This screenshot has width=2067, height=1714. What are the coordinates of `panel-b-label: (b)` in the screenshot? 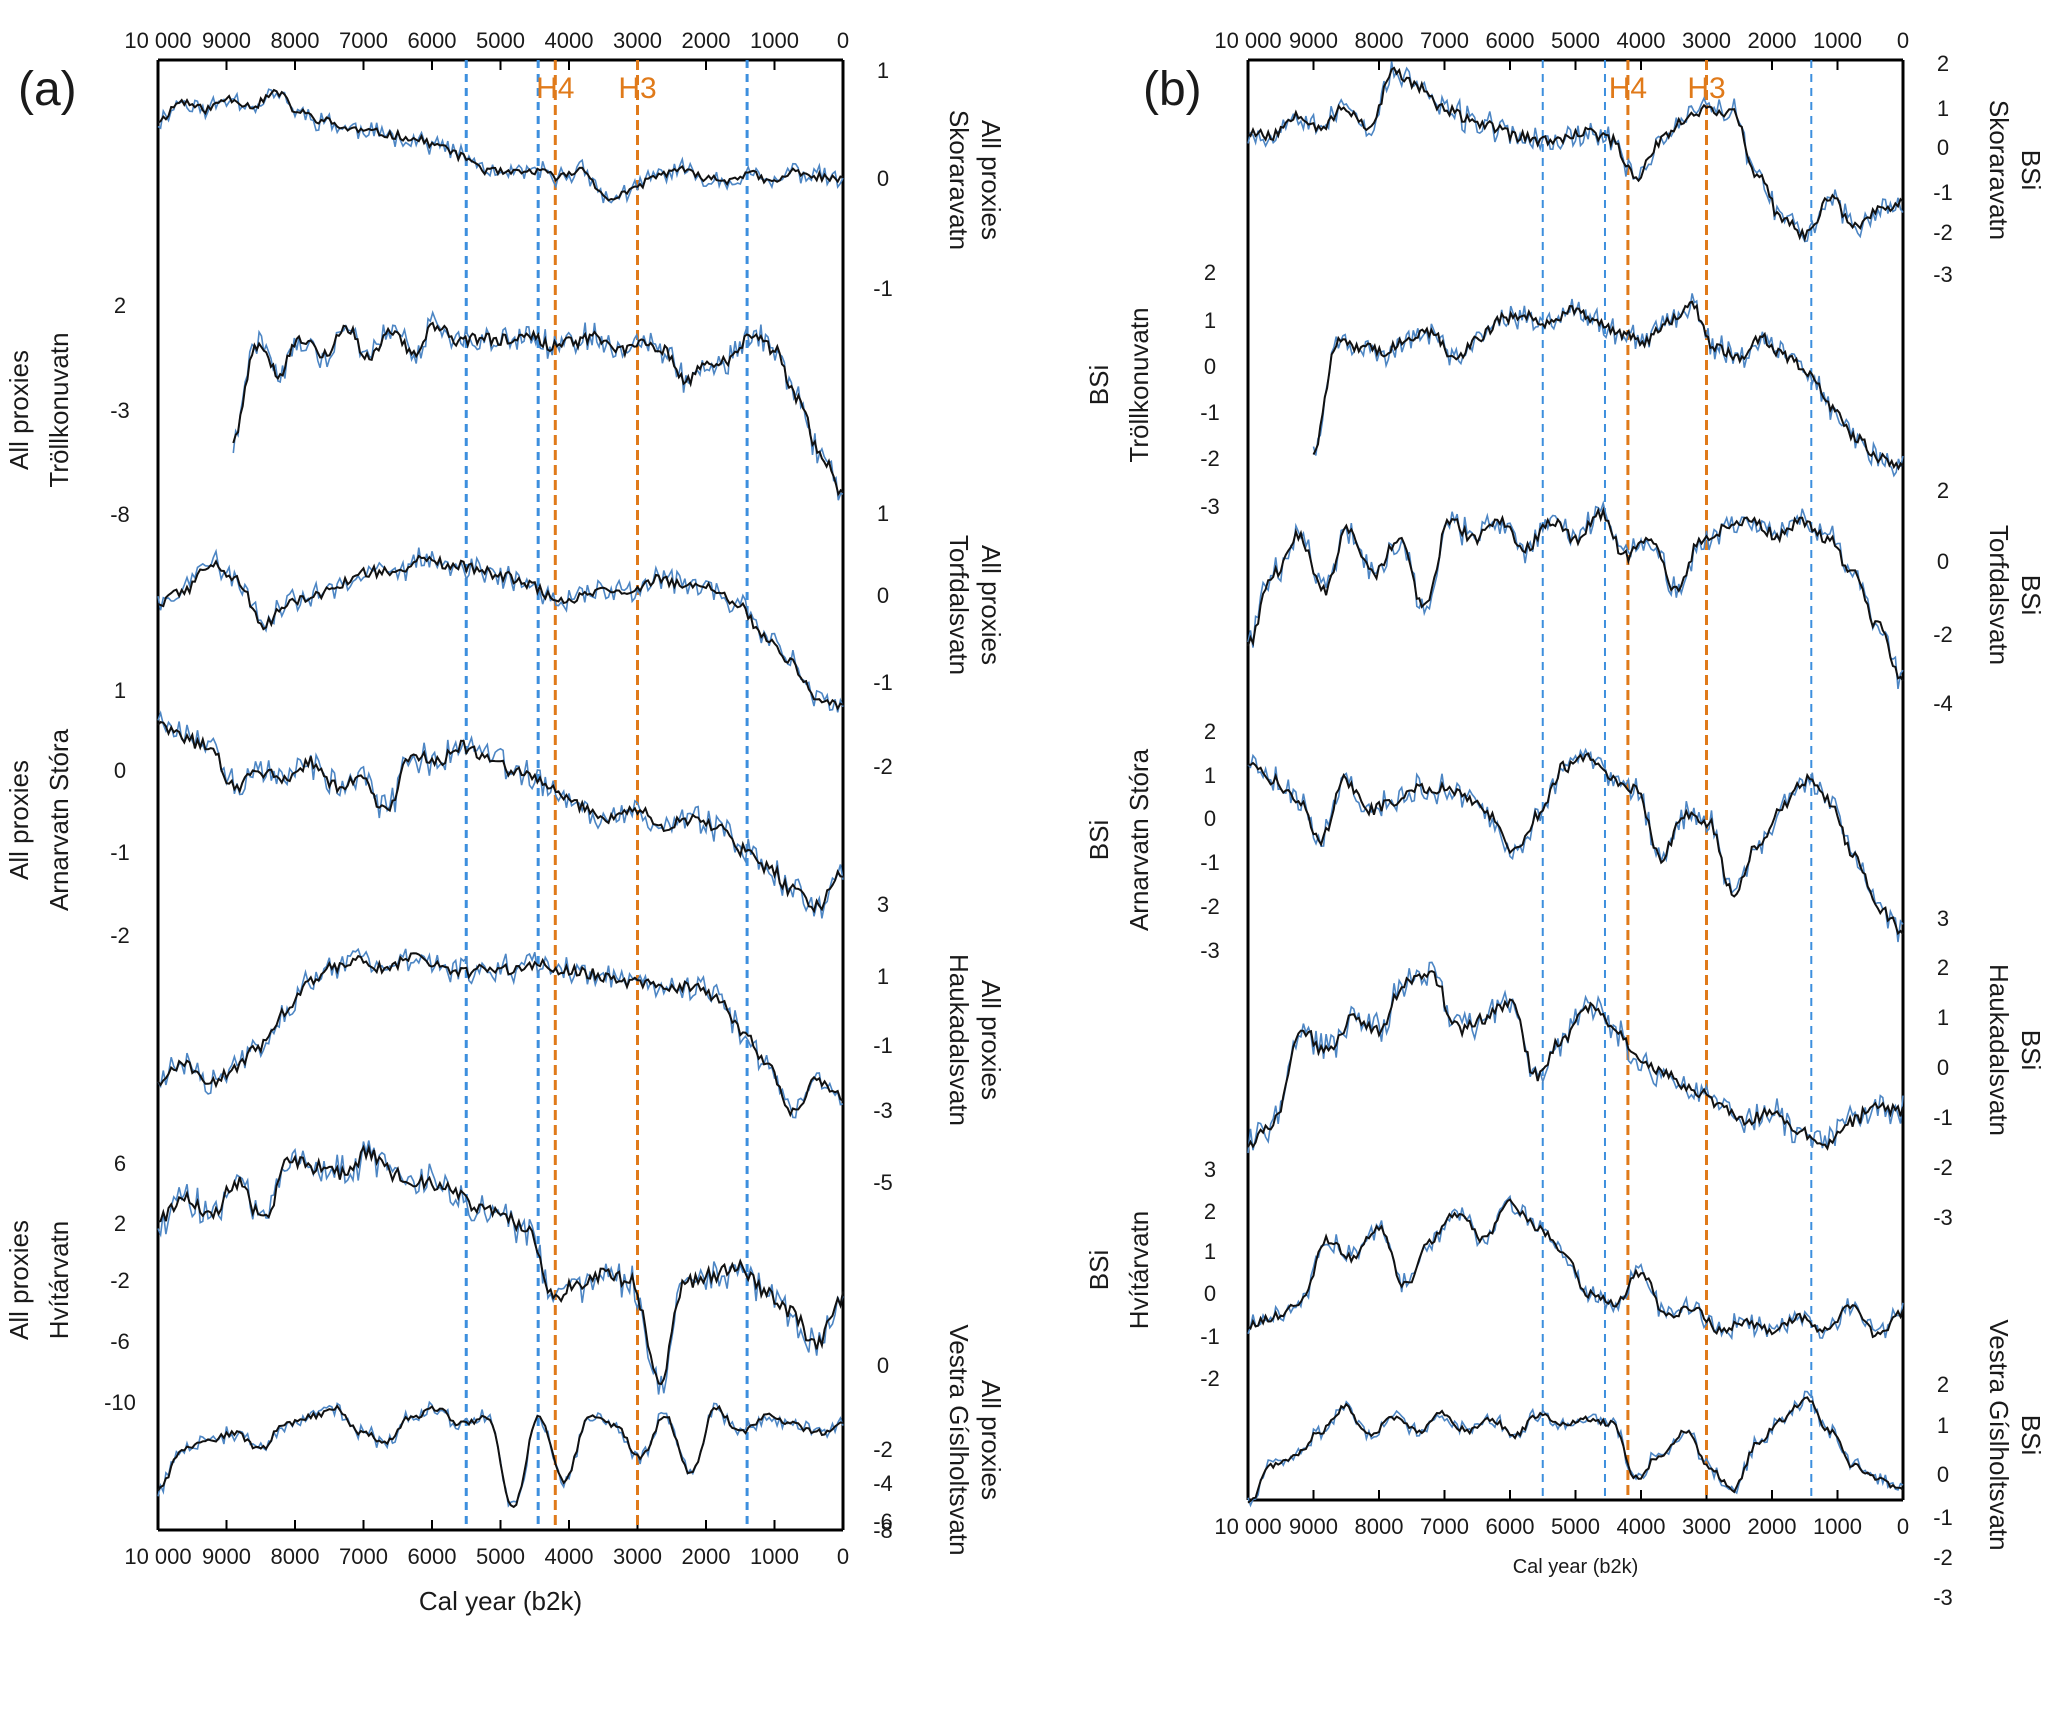 It's located at (1172, 89).